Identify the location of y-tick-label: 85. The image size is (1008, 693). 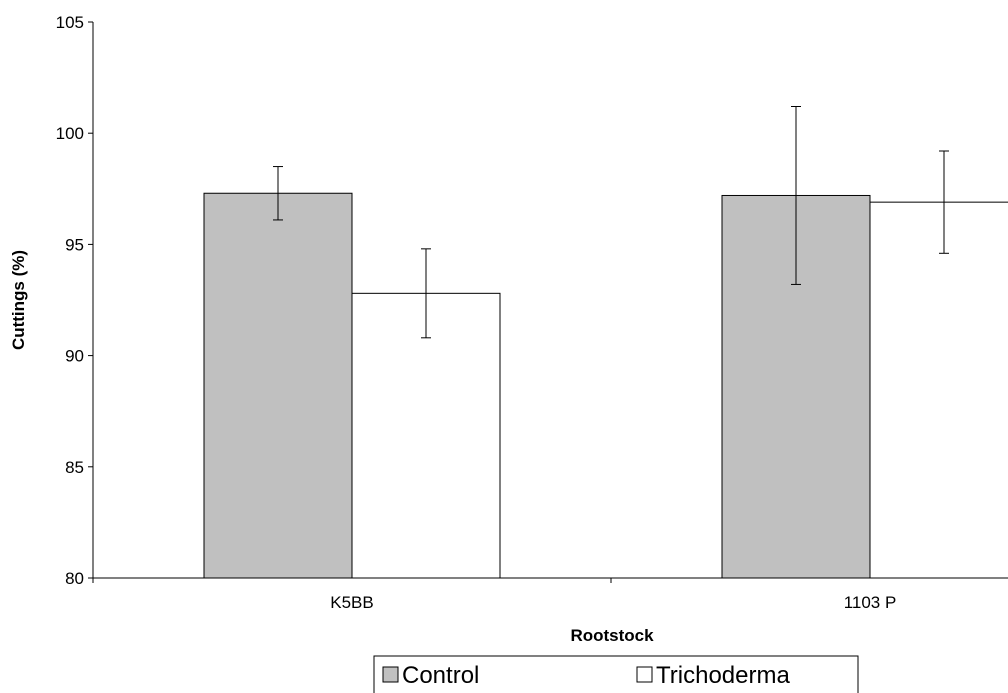
(74, 467).